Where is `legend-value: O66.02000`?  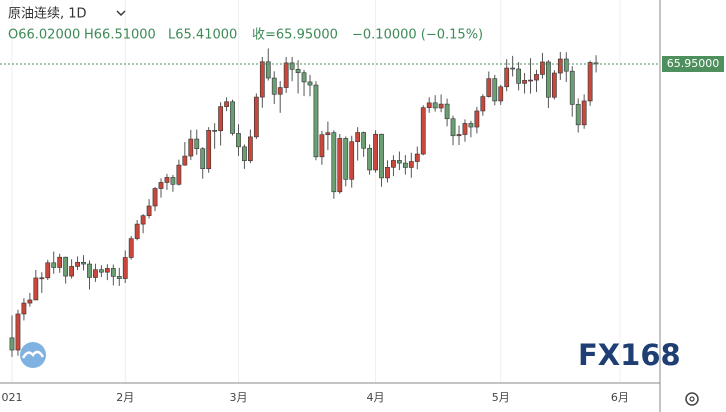
legend-value: O66.02000 is located at coordinates (44, 35).